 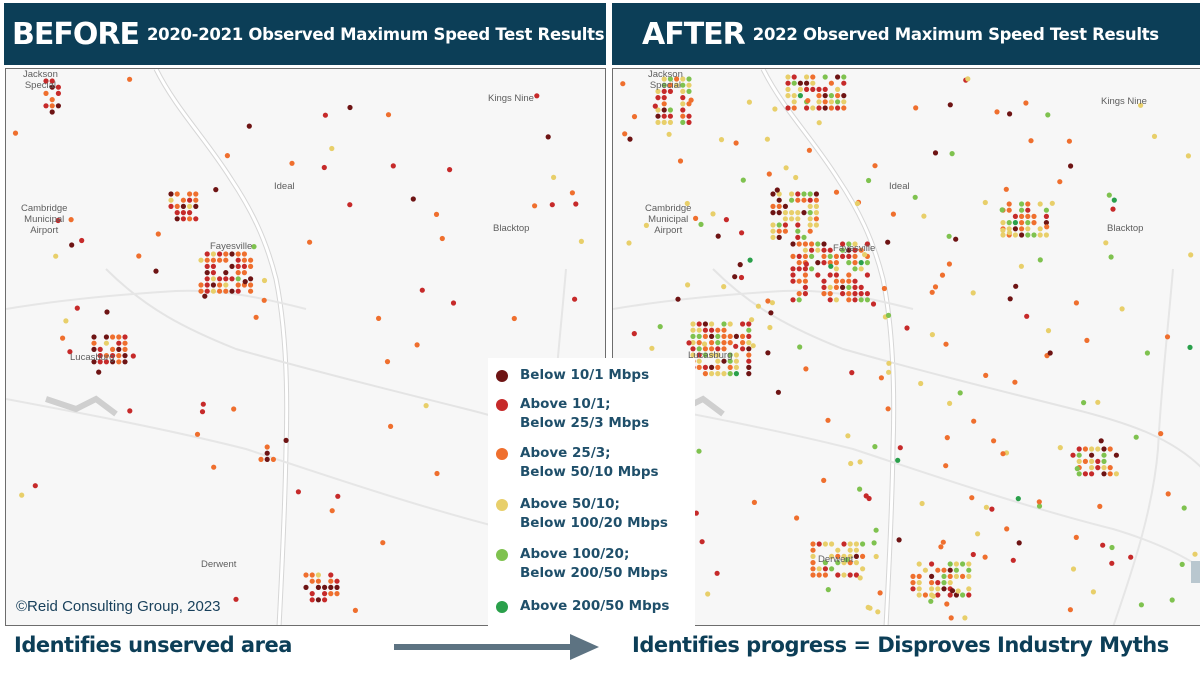 I want to click on place-label-kings-nine: Kings Nine, so click(x=511, y=98).